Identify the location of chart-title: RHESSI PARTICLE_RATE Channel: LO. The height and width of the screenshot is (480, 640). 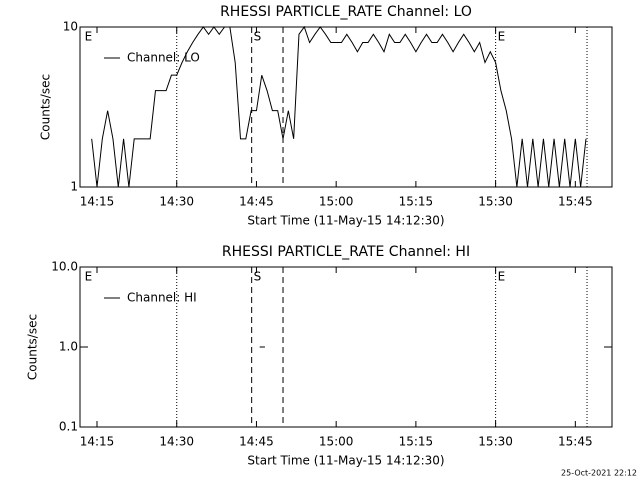
(346, 12).